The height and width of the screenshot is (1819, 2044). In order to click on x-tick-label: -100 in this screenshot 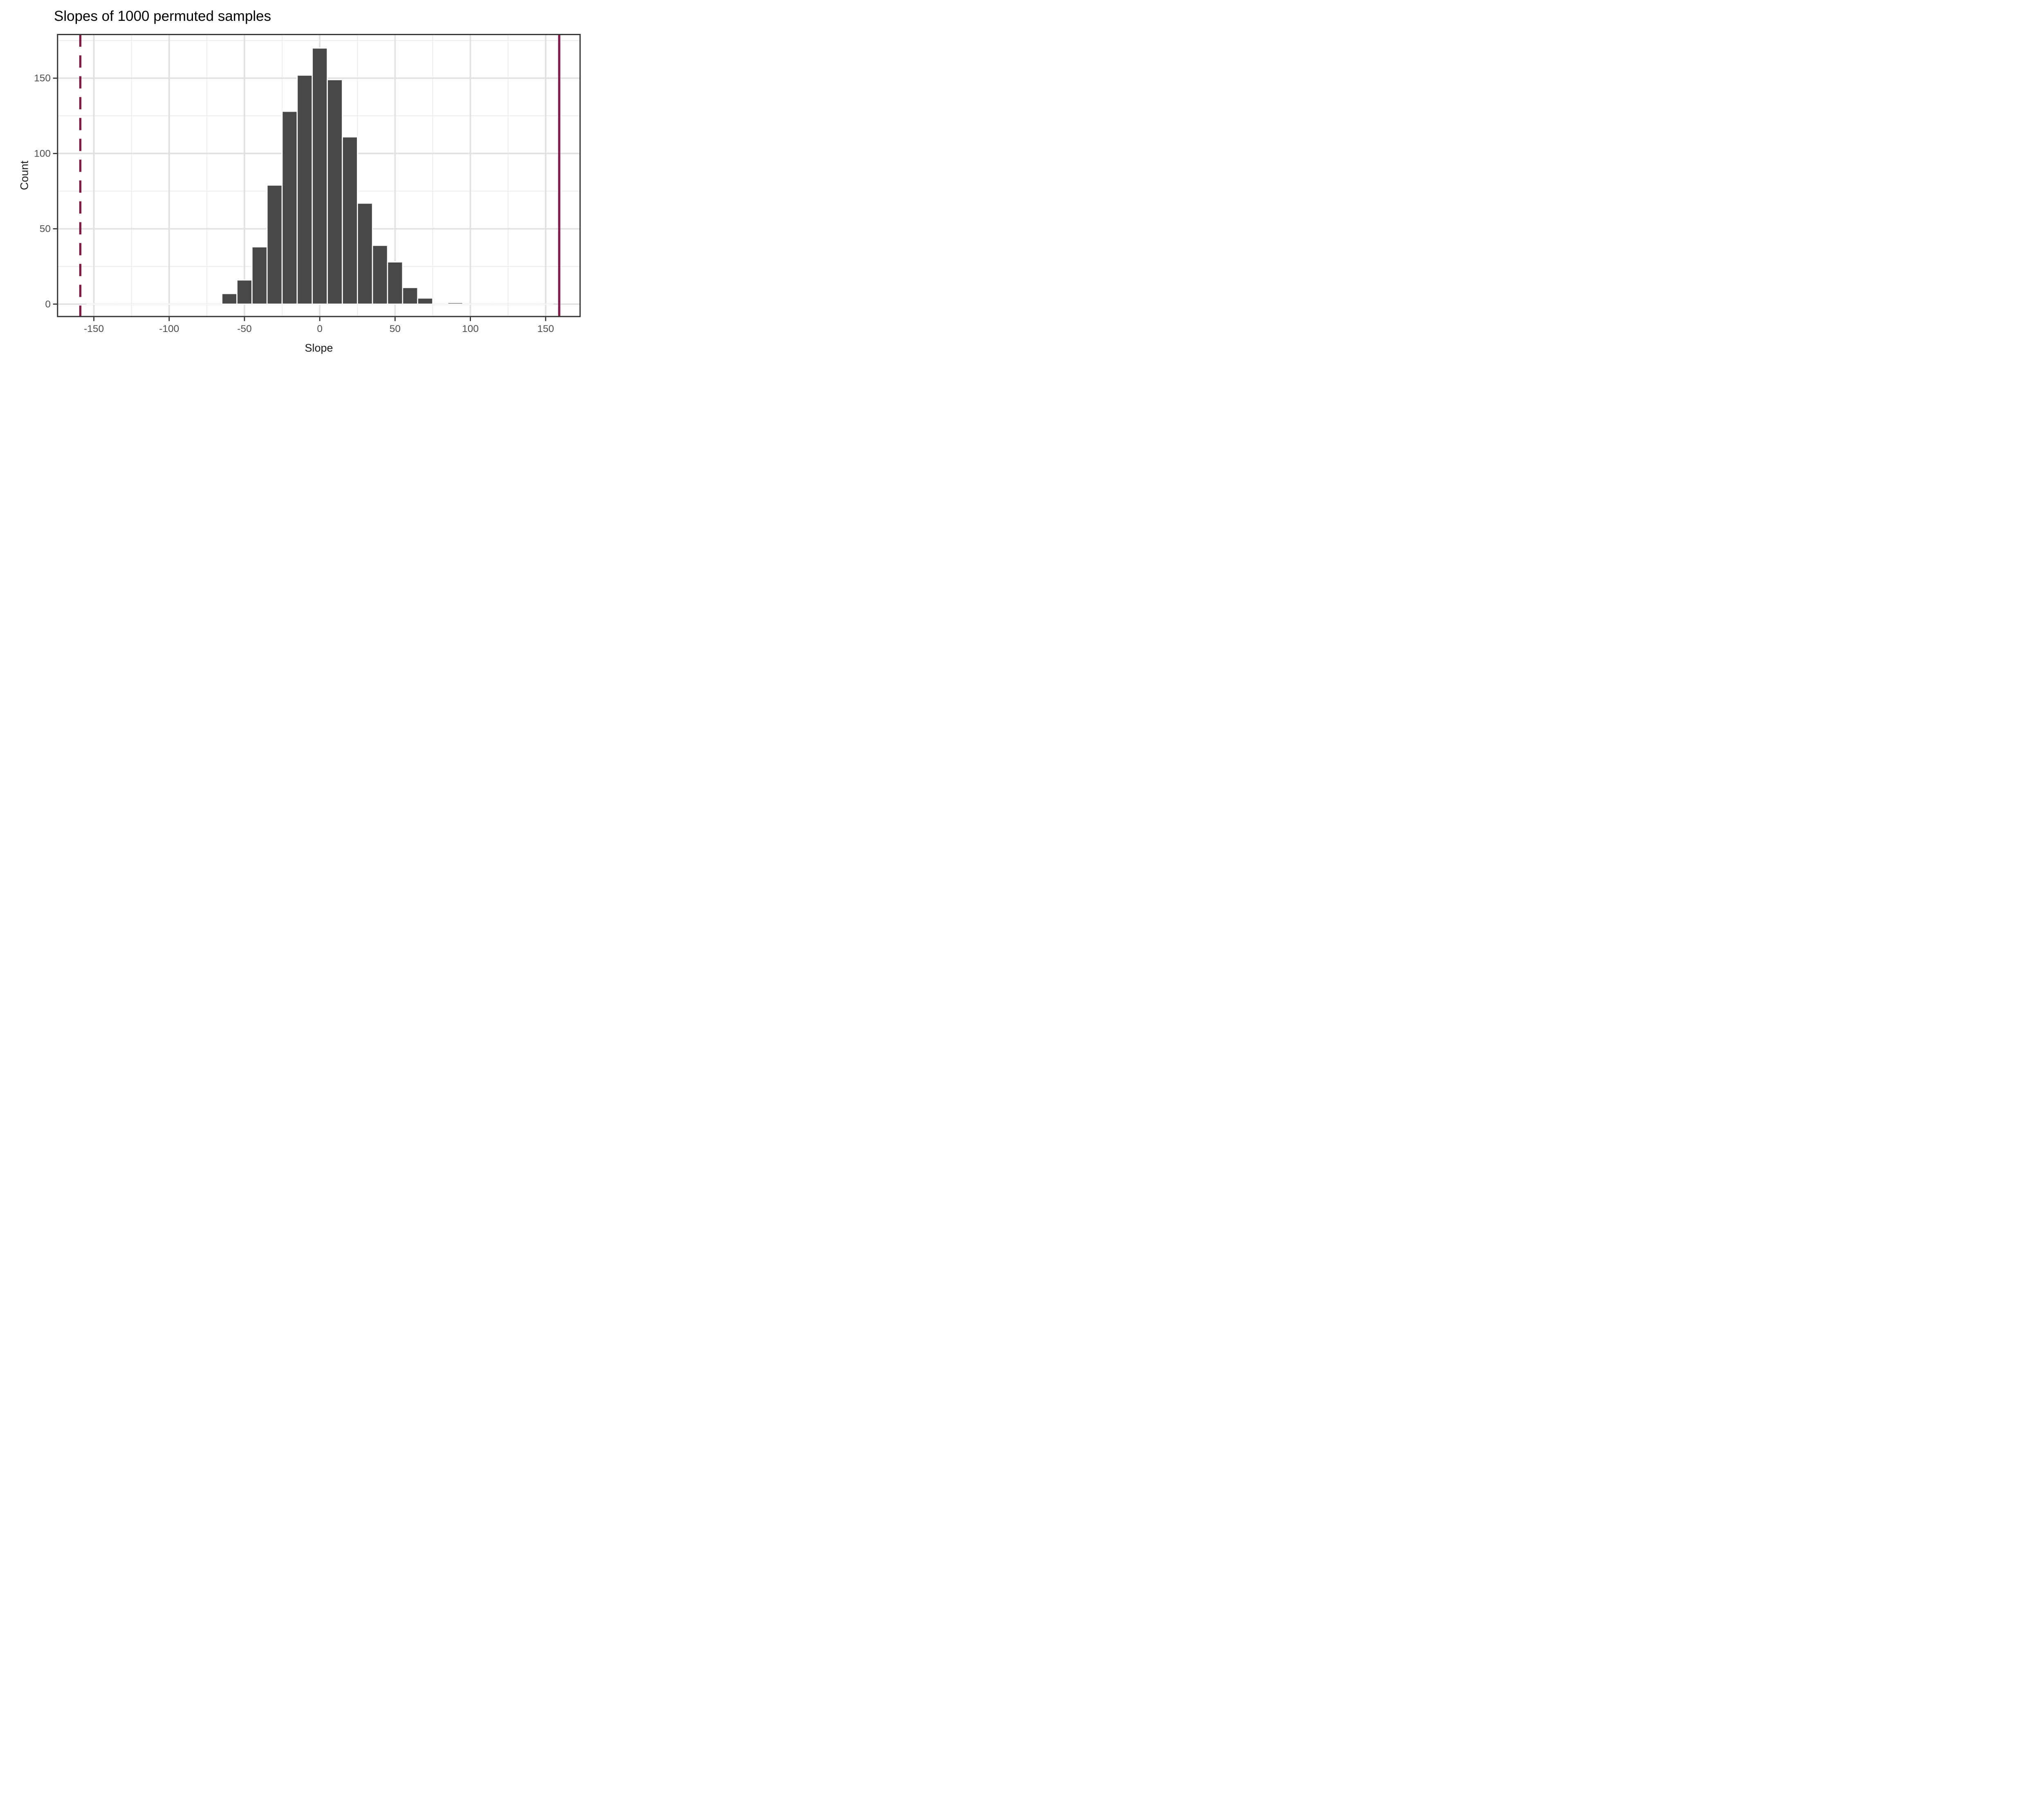, I will do `click(169, 328)`.